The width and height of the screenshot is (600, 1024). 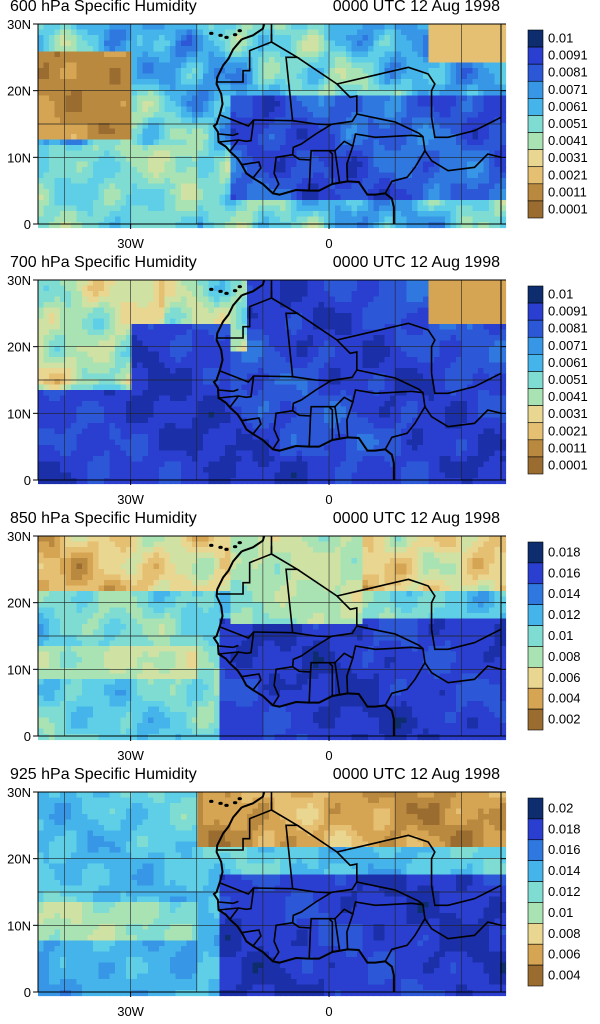 I want to click on lon-label: 30W, so click(x=130, y=243).